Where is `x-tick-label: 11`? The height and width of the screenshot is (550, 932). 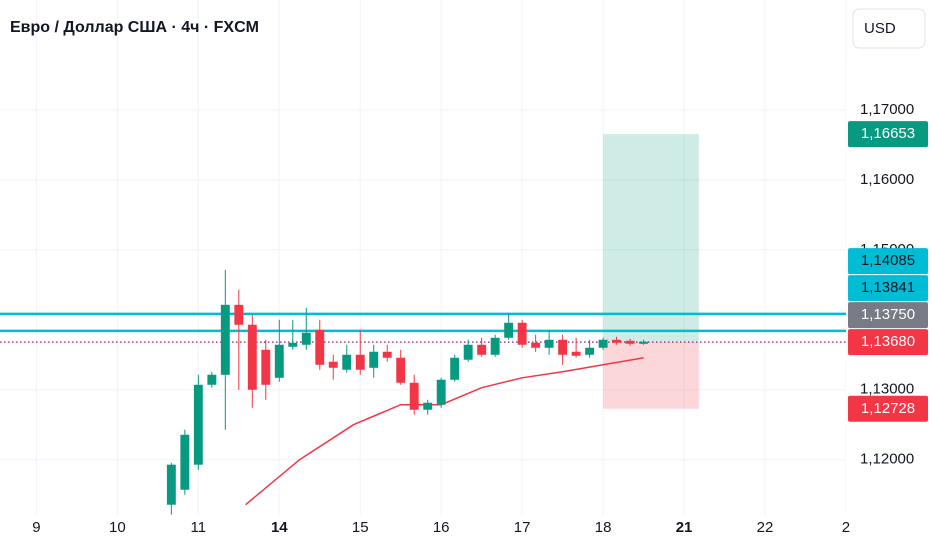 x-tick-label: 11 is located at coordinates (199, 527).